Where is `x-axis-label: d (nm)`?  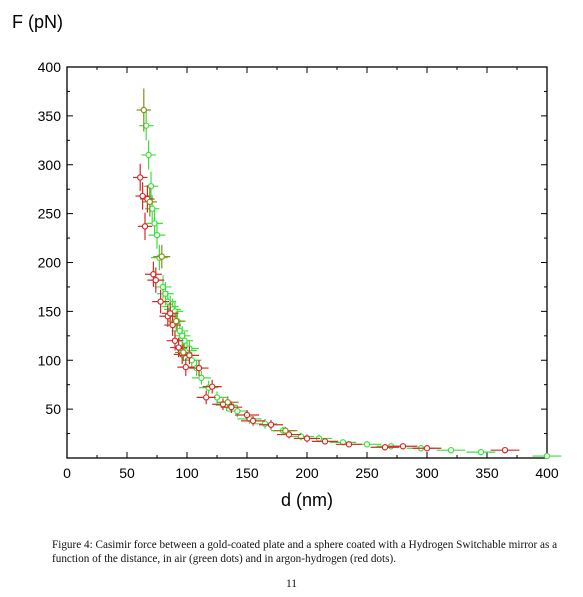 x-axis-label: d (nm) is located at coordinates (307, 500).